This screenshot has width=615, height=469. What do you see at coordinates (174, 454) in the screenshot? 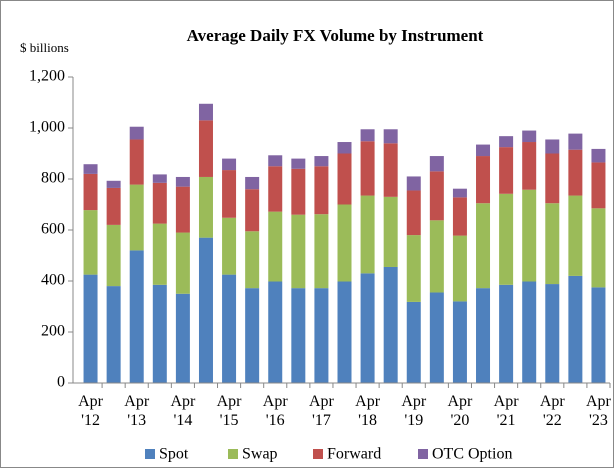
I see `legend-label: Spot` at bounding box center [174, 454].